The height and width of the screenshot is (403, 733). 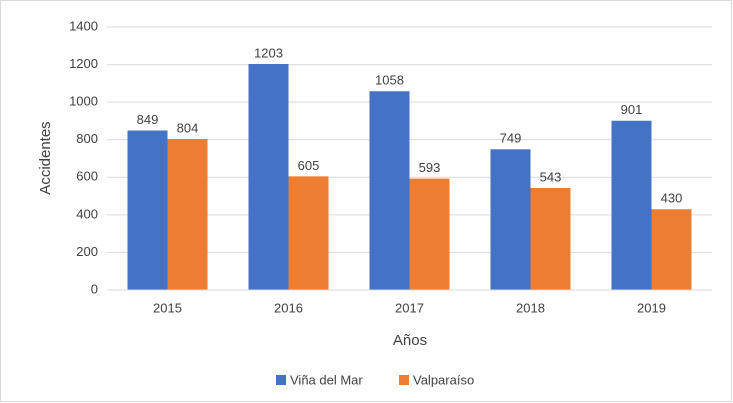 What do you see at coordinates (148, 119) in the screenshot?
I see `data-label: 849` at bounding box center [148, 119].